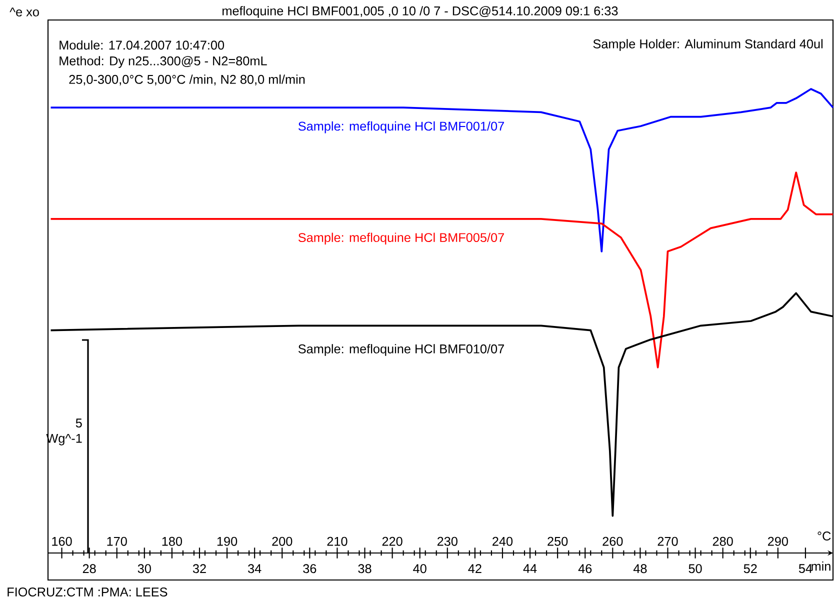 The width and height of the screenshot is (837, 600). I want to click on x-tick-label: 190, so click(227, 541).